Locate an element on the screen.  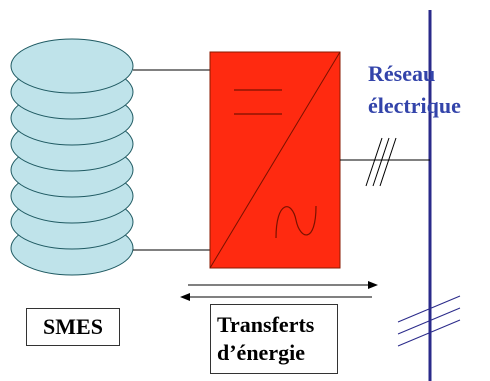
three-phase-marks-grid is located at coordinates (429, 321).